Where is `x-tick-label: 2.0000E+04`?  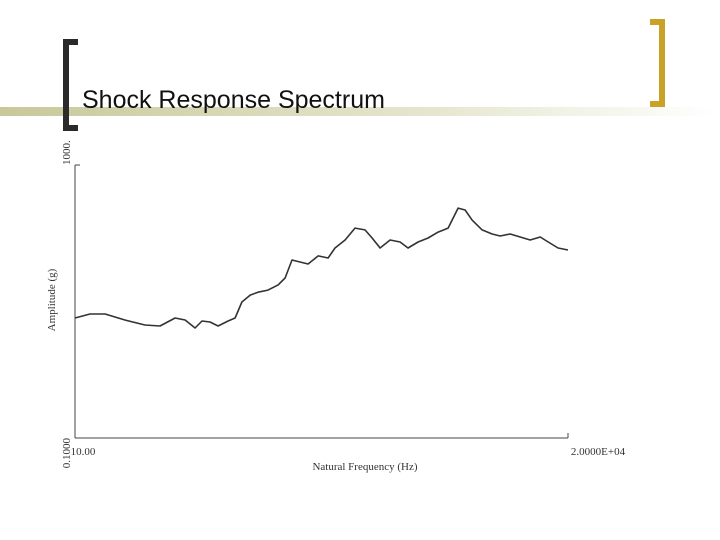
x-tick-label: 2.0000E+04 is located at coordinates (598, 452).